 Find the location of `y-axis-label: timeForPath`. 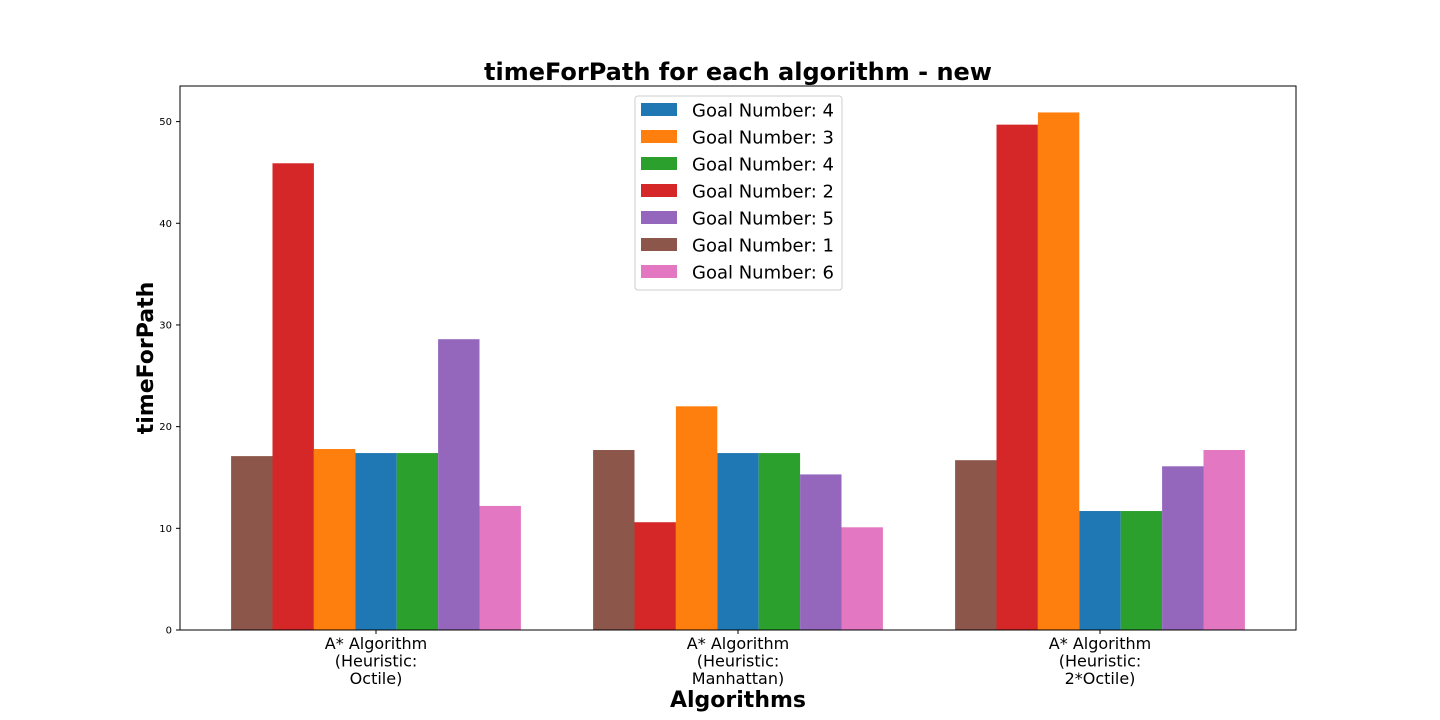

y-axis-label: timeForPath is located at coordinates (146, 358).